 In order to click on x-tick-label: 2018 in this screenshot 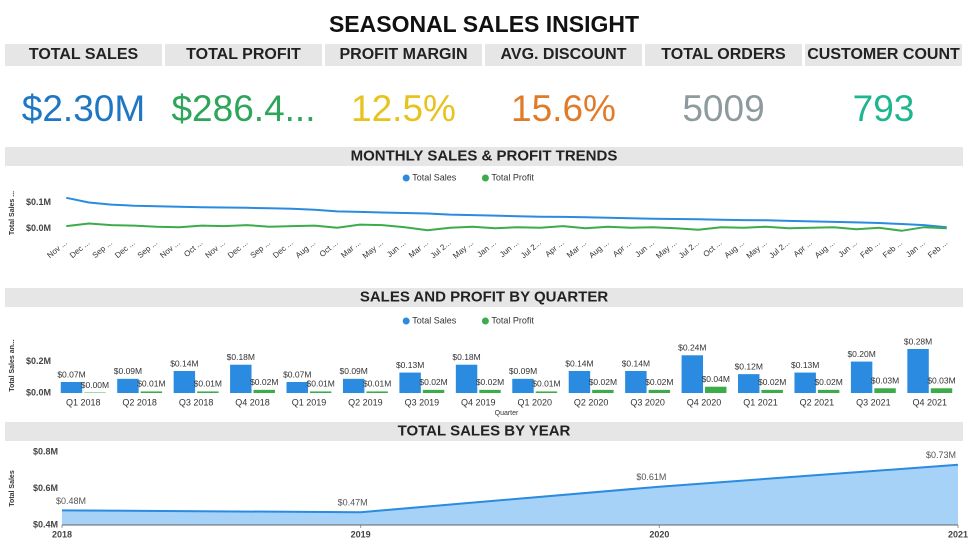, I will do `click(62, 534)`.